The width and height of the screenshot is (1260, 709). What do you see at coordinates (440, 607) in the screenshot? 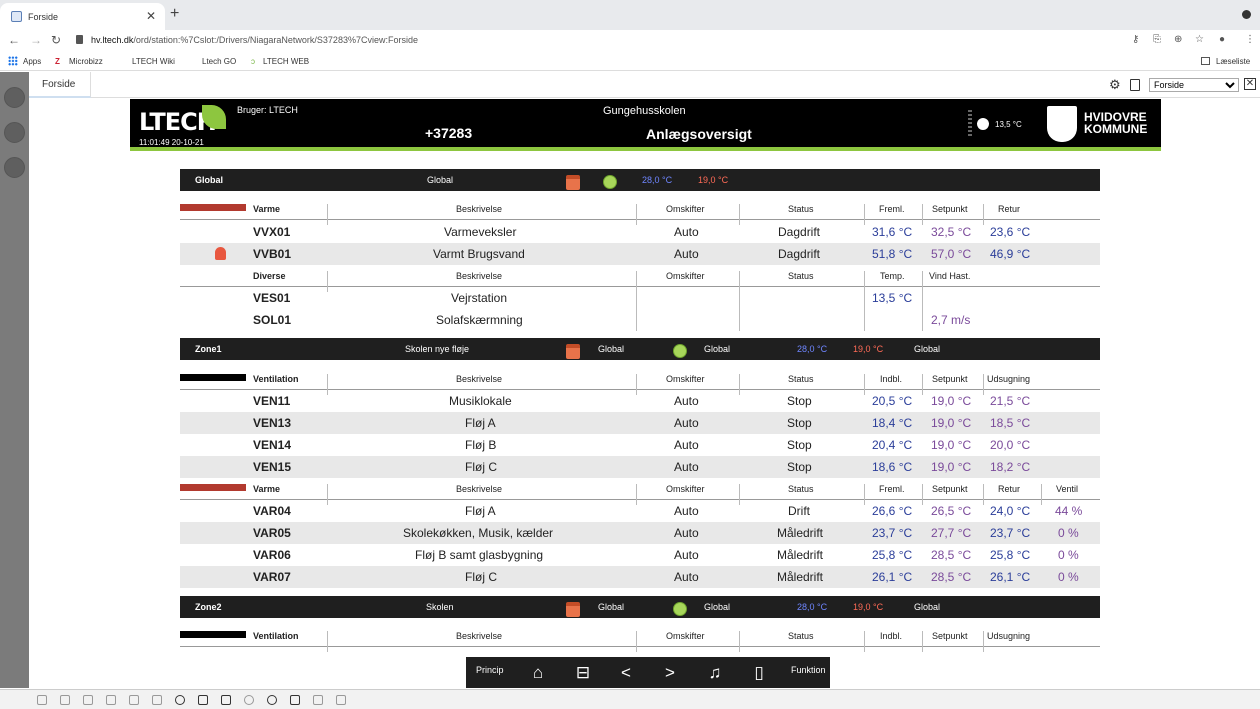
I see `zone-desc: Skolen` at bounding box center [440, 607].